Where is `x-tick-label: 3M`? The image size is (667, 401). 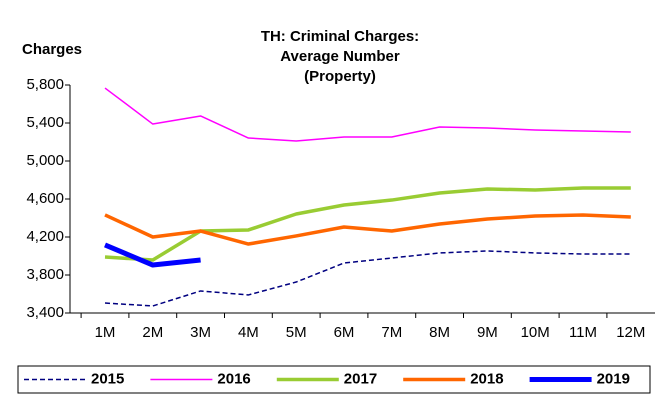 x-tick-label: 3M is located at coordinates (200, 332).